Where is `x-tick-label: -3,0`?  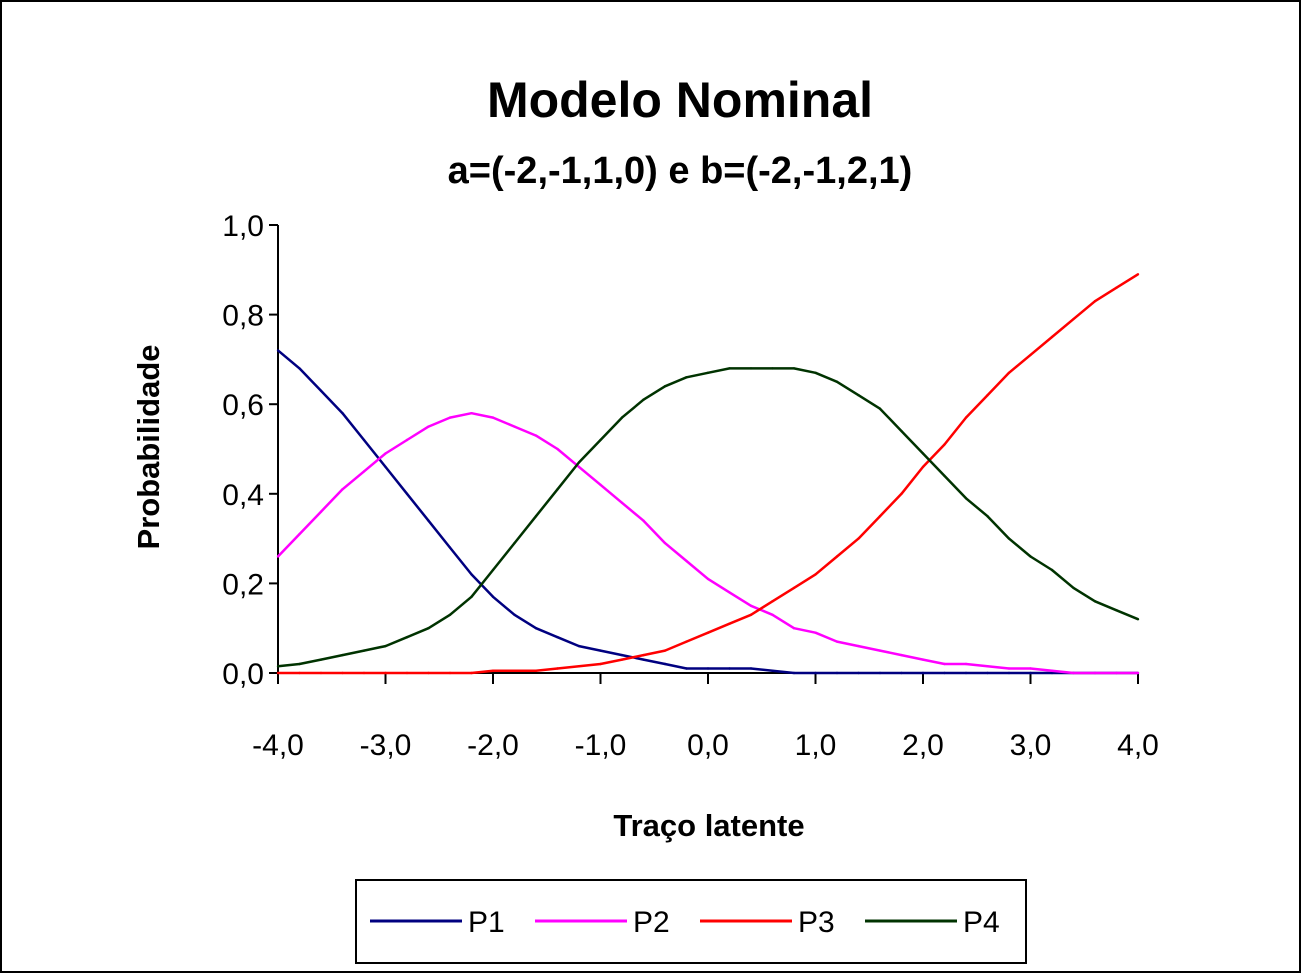
x-tick-label: -3,0 is located at coordinates (386, 745).